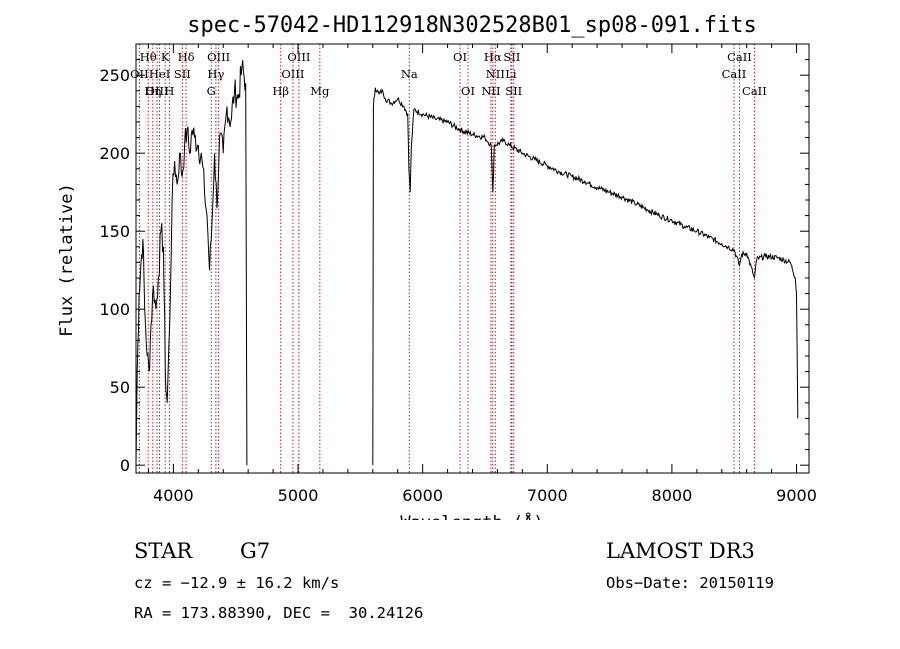 Image resolution: width=900 pixels, height=649 pixels. Describe the element at coordinates (173, 495) in the screenshot. I see `x-tick-label: 4000` at that location.